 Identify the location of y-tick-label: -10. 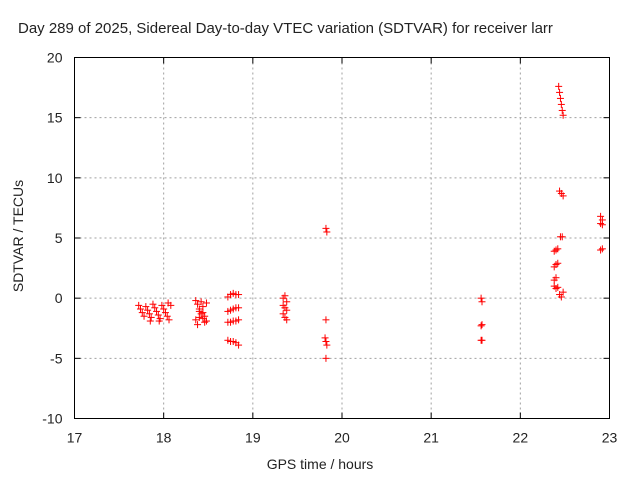
(52, 419).